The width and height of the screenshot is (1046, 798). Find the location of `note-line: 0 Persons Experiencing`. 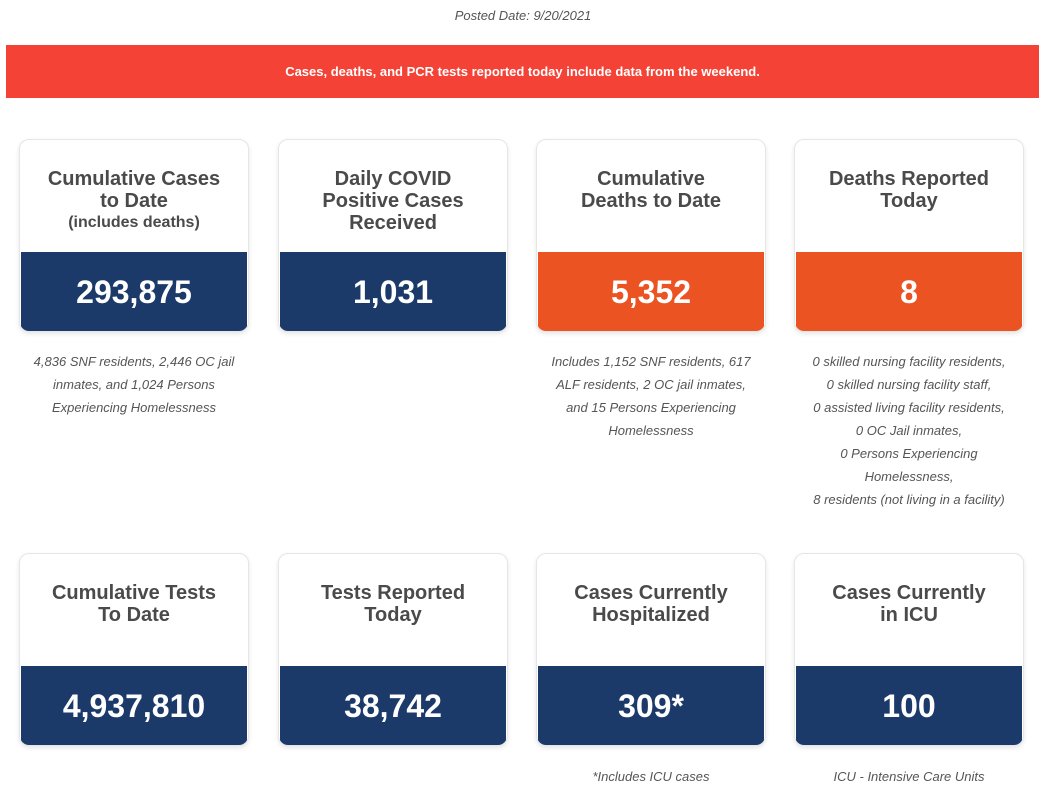

note-line: 0 Persons Experiencing is located at coordinates (909, 453).